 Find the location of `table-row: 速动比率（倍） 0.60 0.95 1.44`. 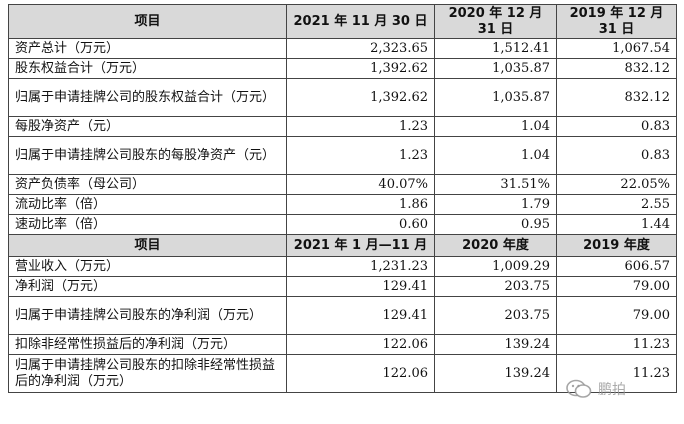

table-row: 速动比率（倍） 0.60 0.95 1.44 is located at coordinates (342, 224).